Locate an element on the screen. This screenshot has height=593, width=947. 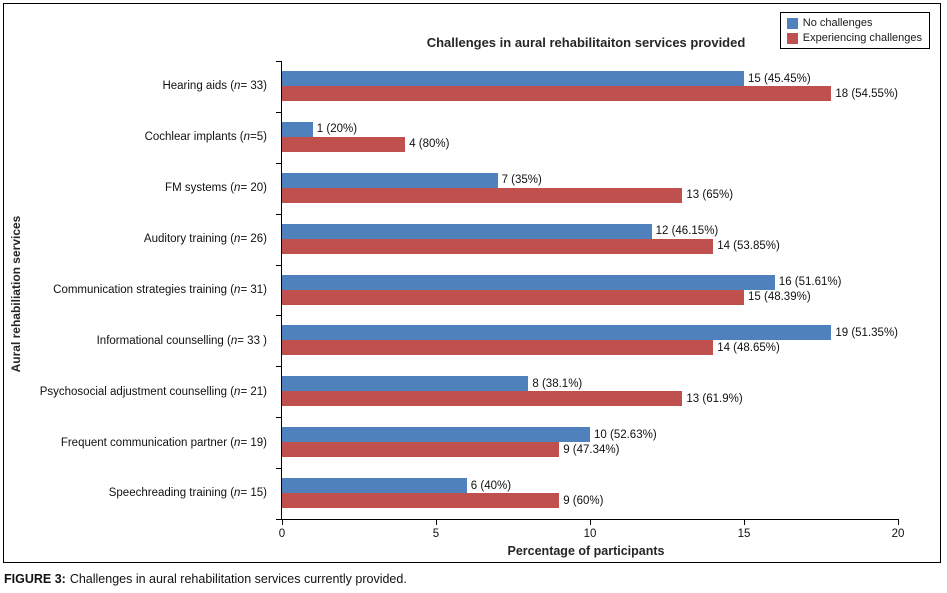
bar-group: 6 (40%) 9 (60%) is located at coordinates (590, 493).